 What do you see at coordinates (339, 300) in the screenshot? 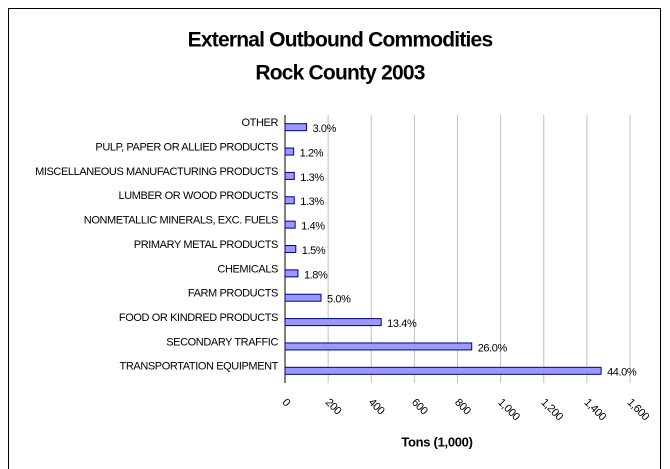
I see `data-label: 5.0%` at bounding box center [339, 300].